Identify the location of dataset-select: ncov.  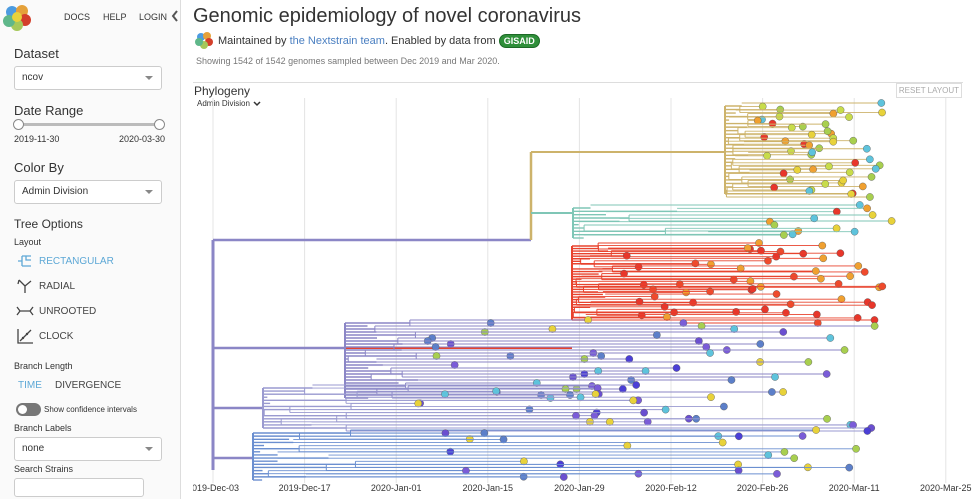
(88, 78).